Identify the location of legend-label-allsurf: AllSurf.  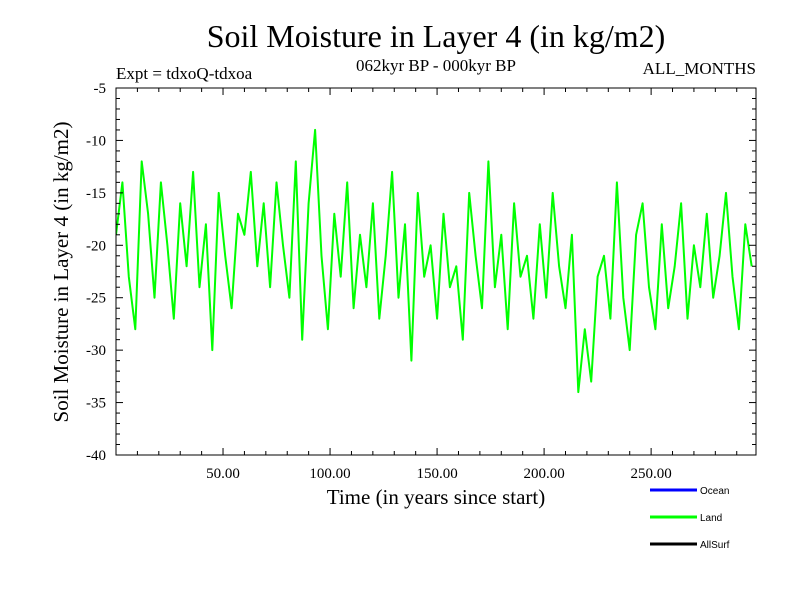
(715, 545).